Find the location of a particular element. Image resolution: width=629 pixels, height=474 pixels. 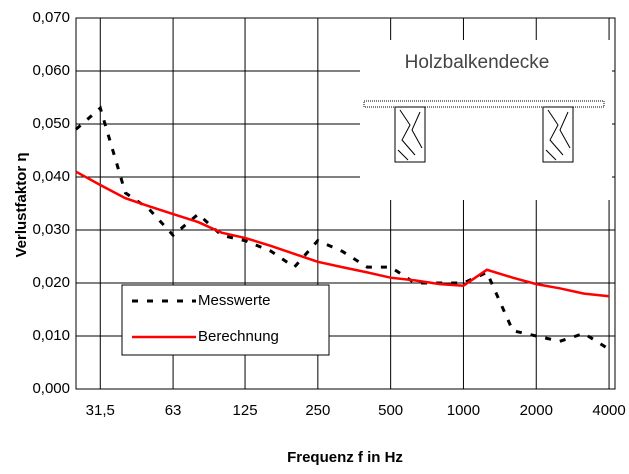

y-tick-label: 0,070 is located at coordinates (51, 17).